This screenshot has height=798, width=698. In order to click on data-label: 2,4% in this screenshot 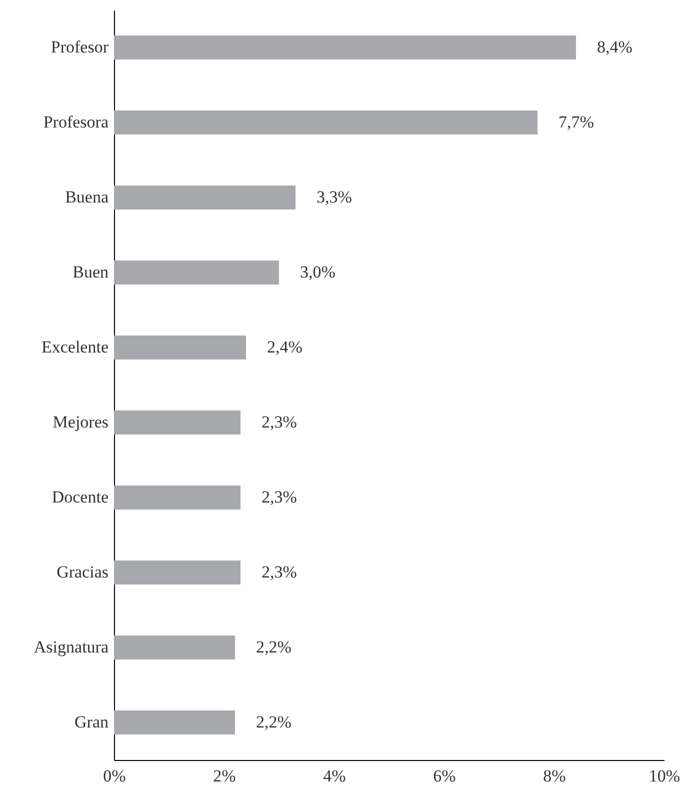, I will do `click(284, 347)`.